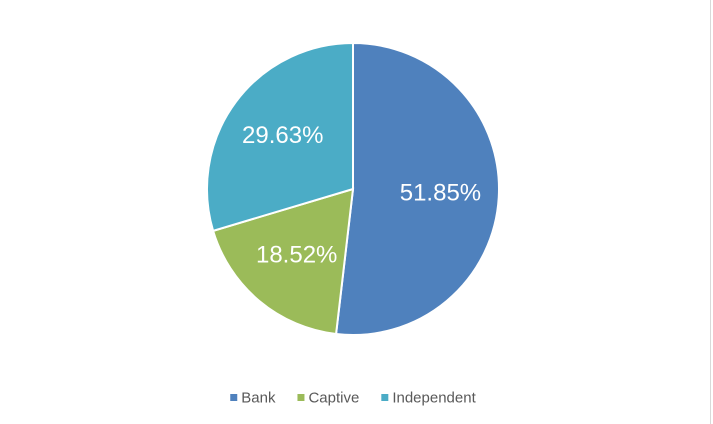  What do you see at coordinates (333, 397) in the screenshot?
I see `legend-text: Captive` at bounding box center [333, 397].